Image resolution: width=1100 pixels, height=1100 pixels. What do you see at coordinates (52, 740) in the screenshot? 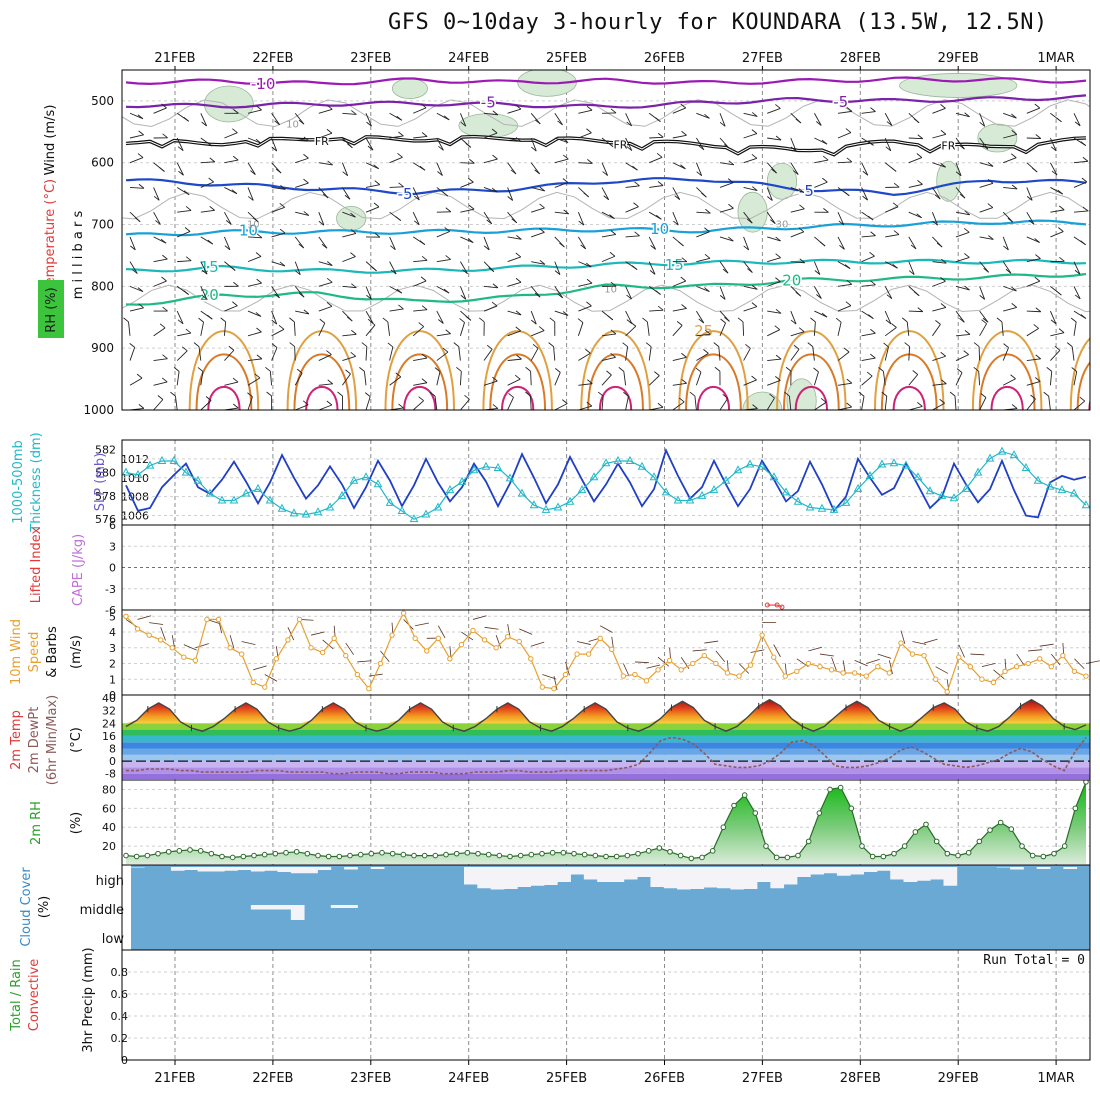
I see `minmax-label: (6hr Min/Max)` at bounding box center [52, 740].